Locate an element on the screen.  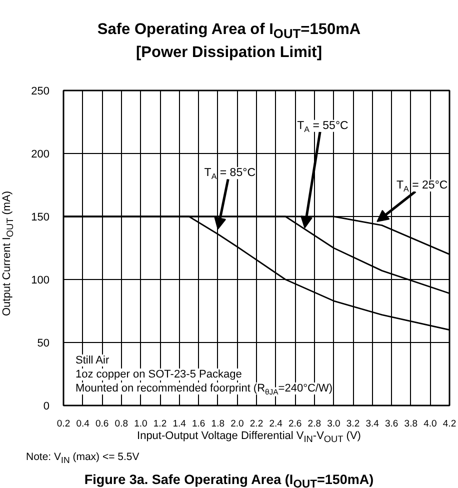
x-tick-label: 3.2 is located at coordinates (353, 424).